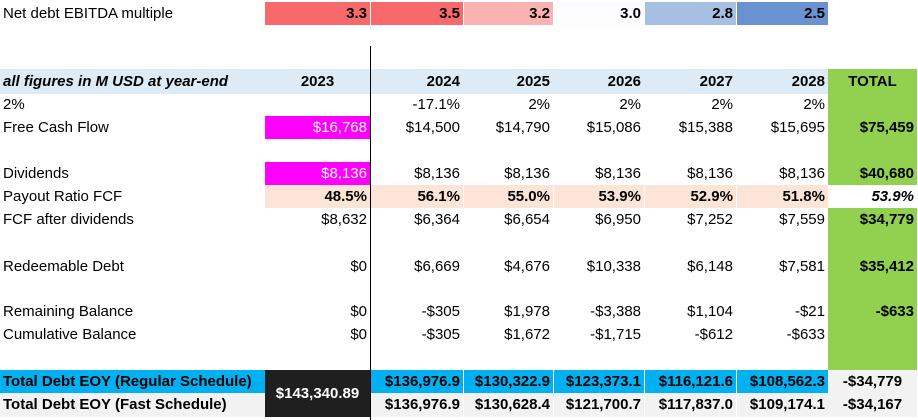  What do you see at coordinates (782, 405) in the screenshot?
I see `debt-fast-value: $109,174.1` at bounding box center [782, 405].